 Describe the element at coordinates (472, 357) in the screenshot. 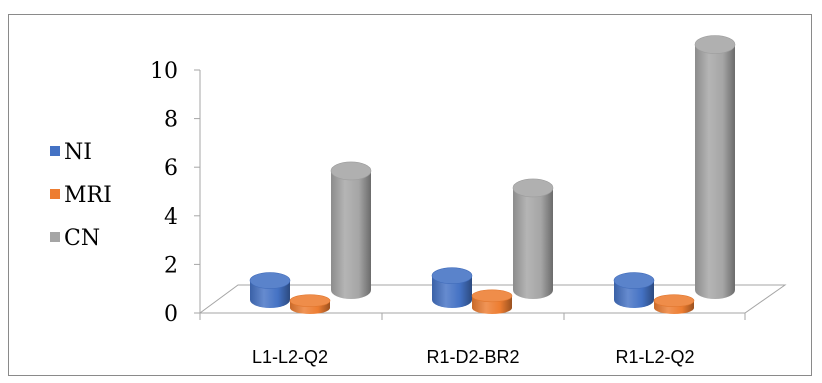

I see `x-category-label: R1-D2-BR2` at that location.